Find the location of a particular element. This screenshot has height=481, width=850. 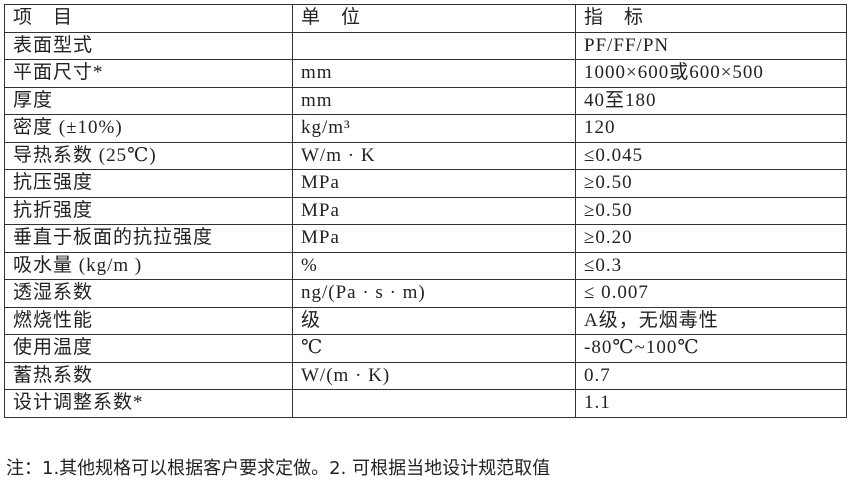

header-unit: 单 位 is located at coordinates (434, 18).